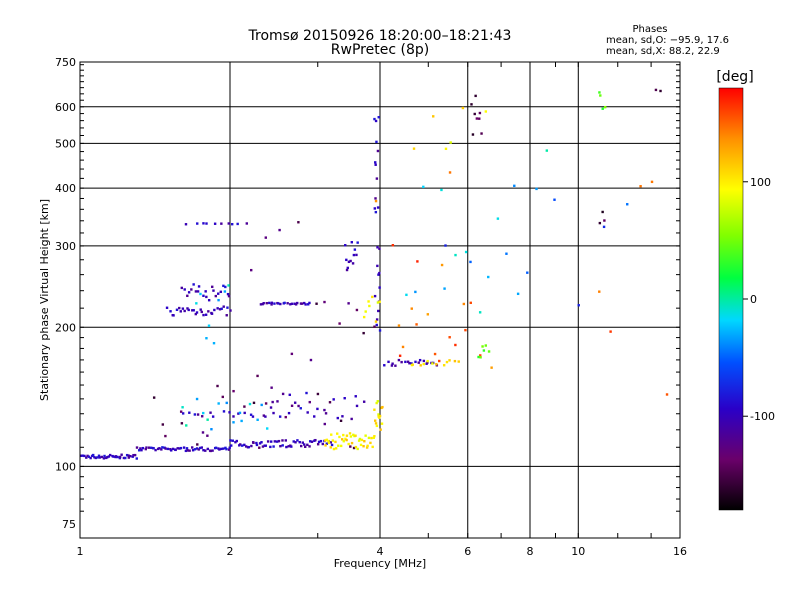 The image size is (800, 600). Describe the element at coordinates (380, 50) in the screenshot. I see `chart-title-line2: RwPretec (8p)` at that location.